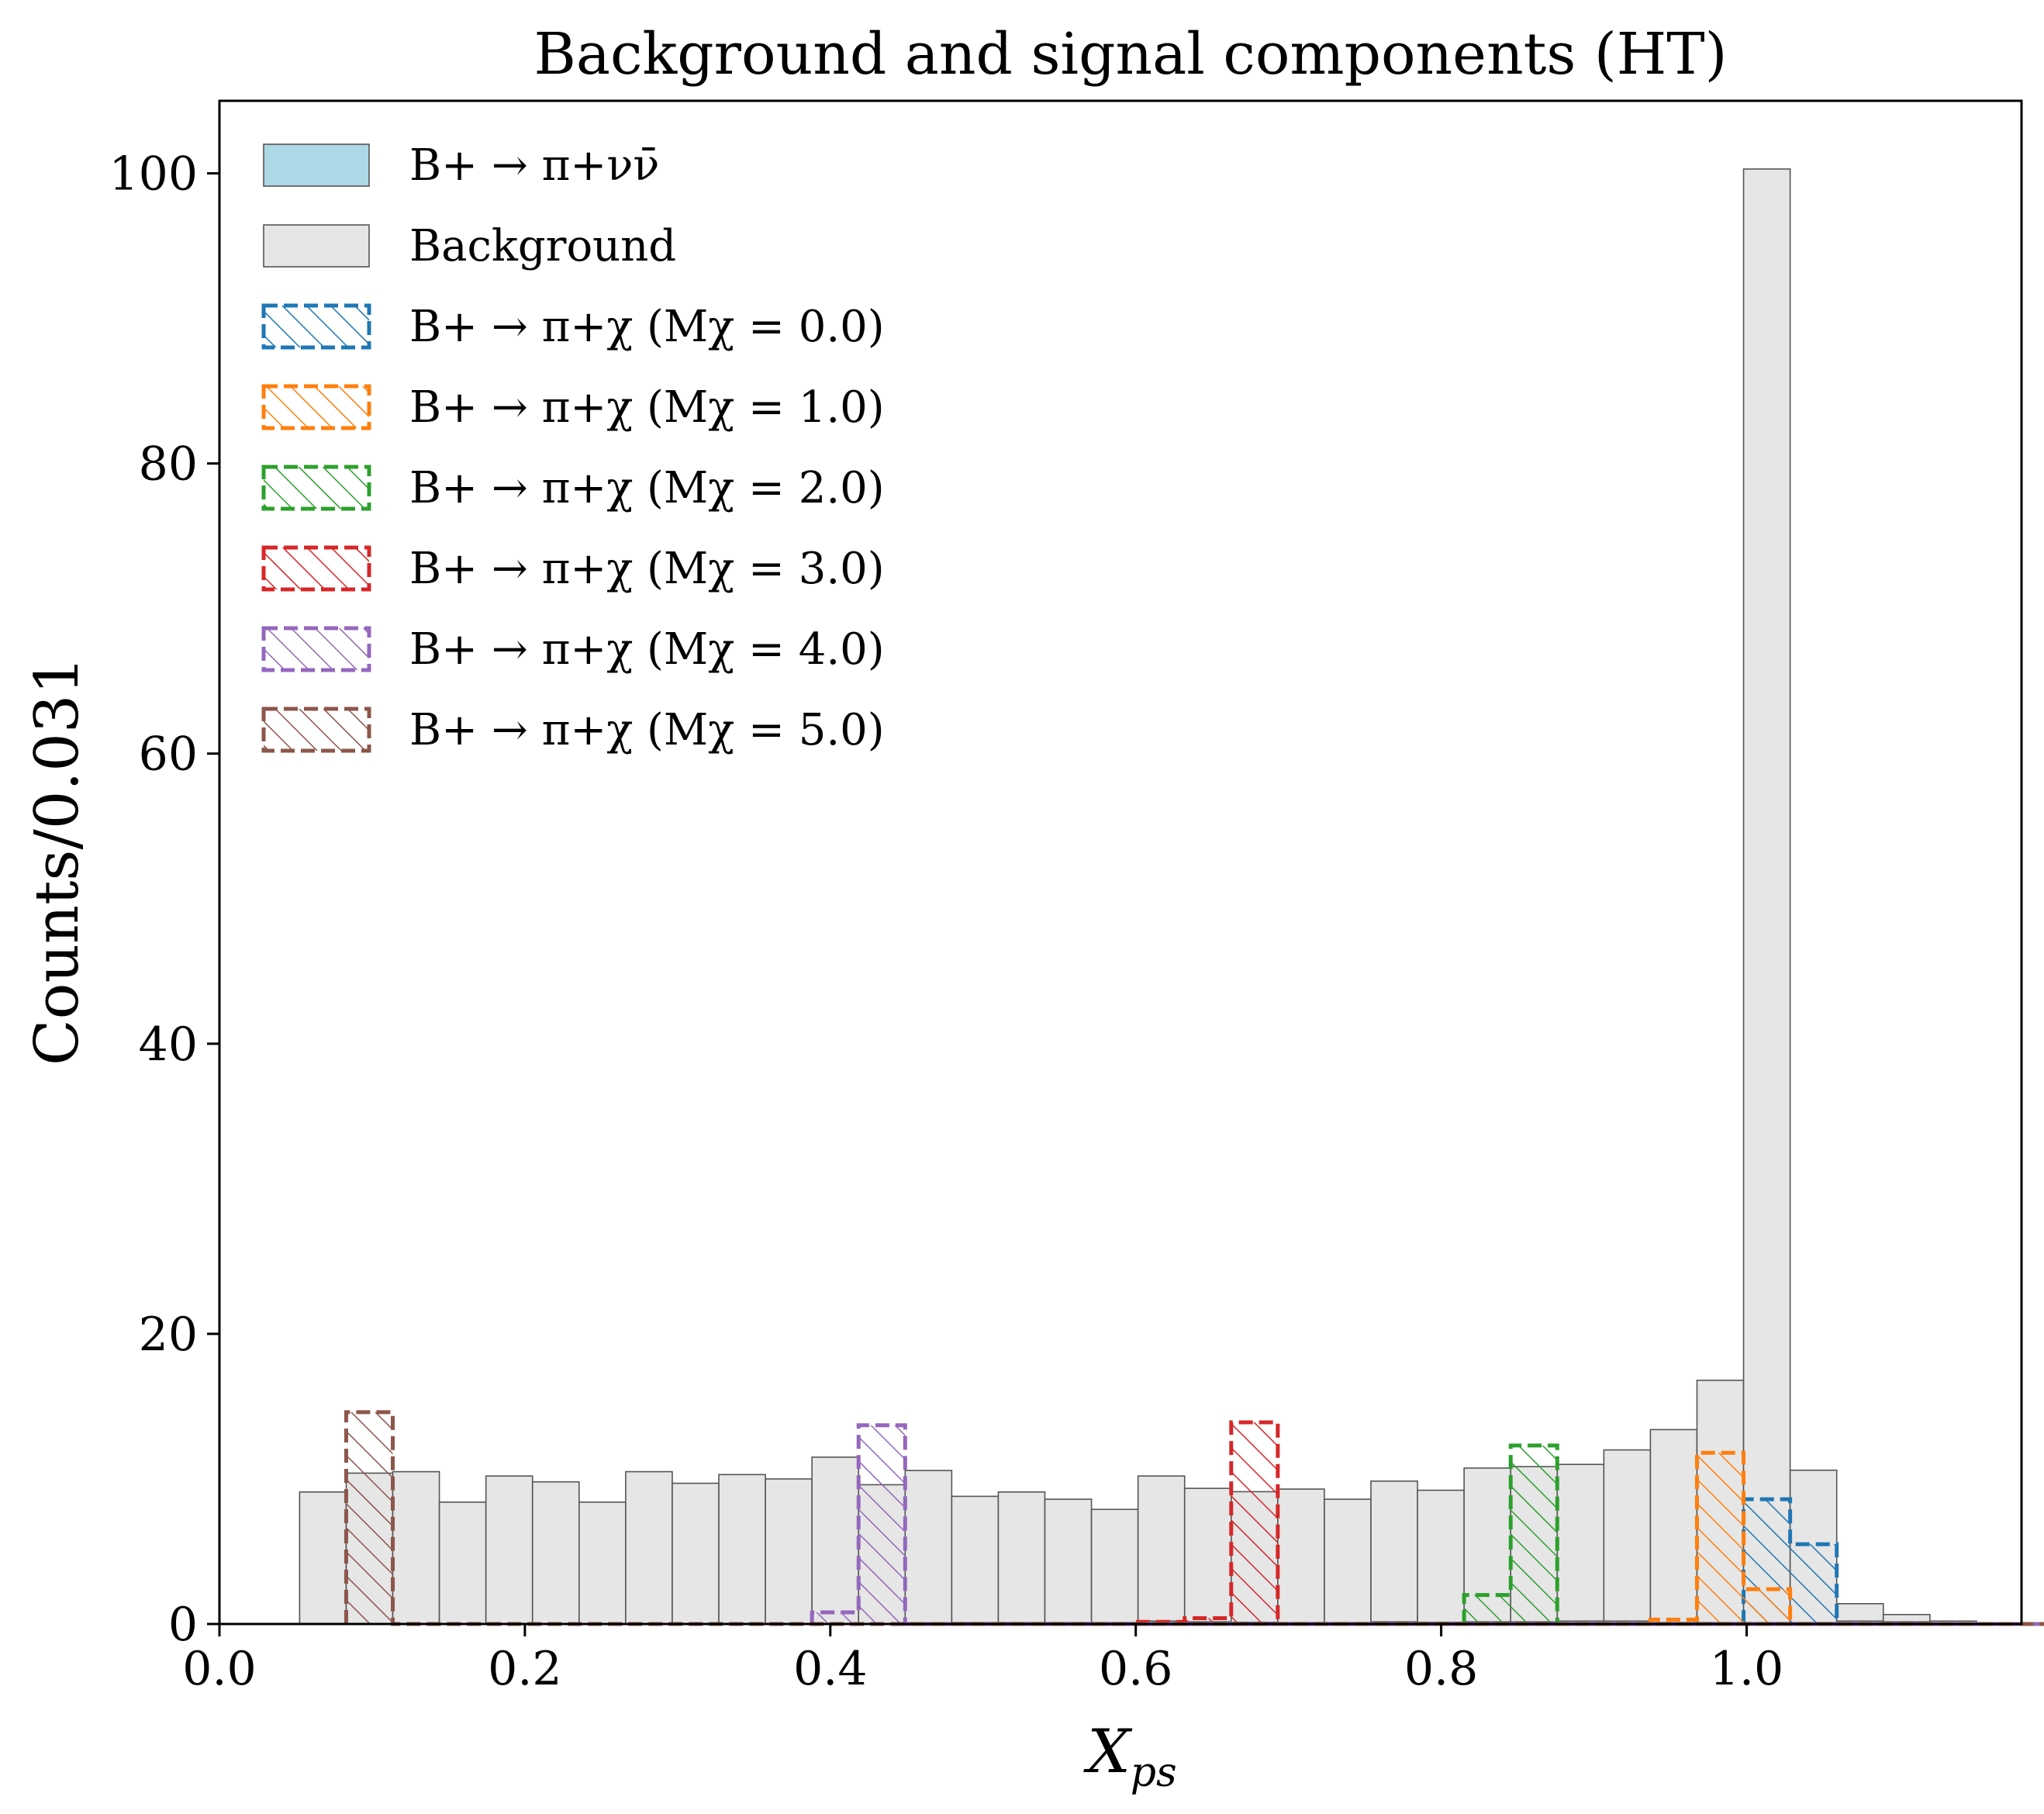  I want to click on legend-entry: B+ → π+χ (Mχ = 0.0), so click(573, 327).